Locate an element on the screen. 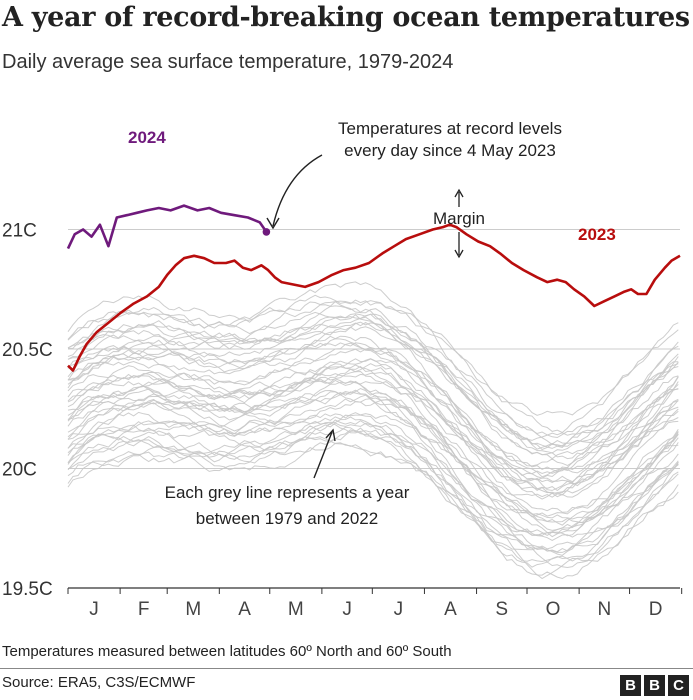 The image size is (693, 700). logo-letter-c: C is located at coordinates (678, 685).